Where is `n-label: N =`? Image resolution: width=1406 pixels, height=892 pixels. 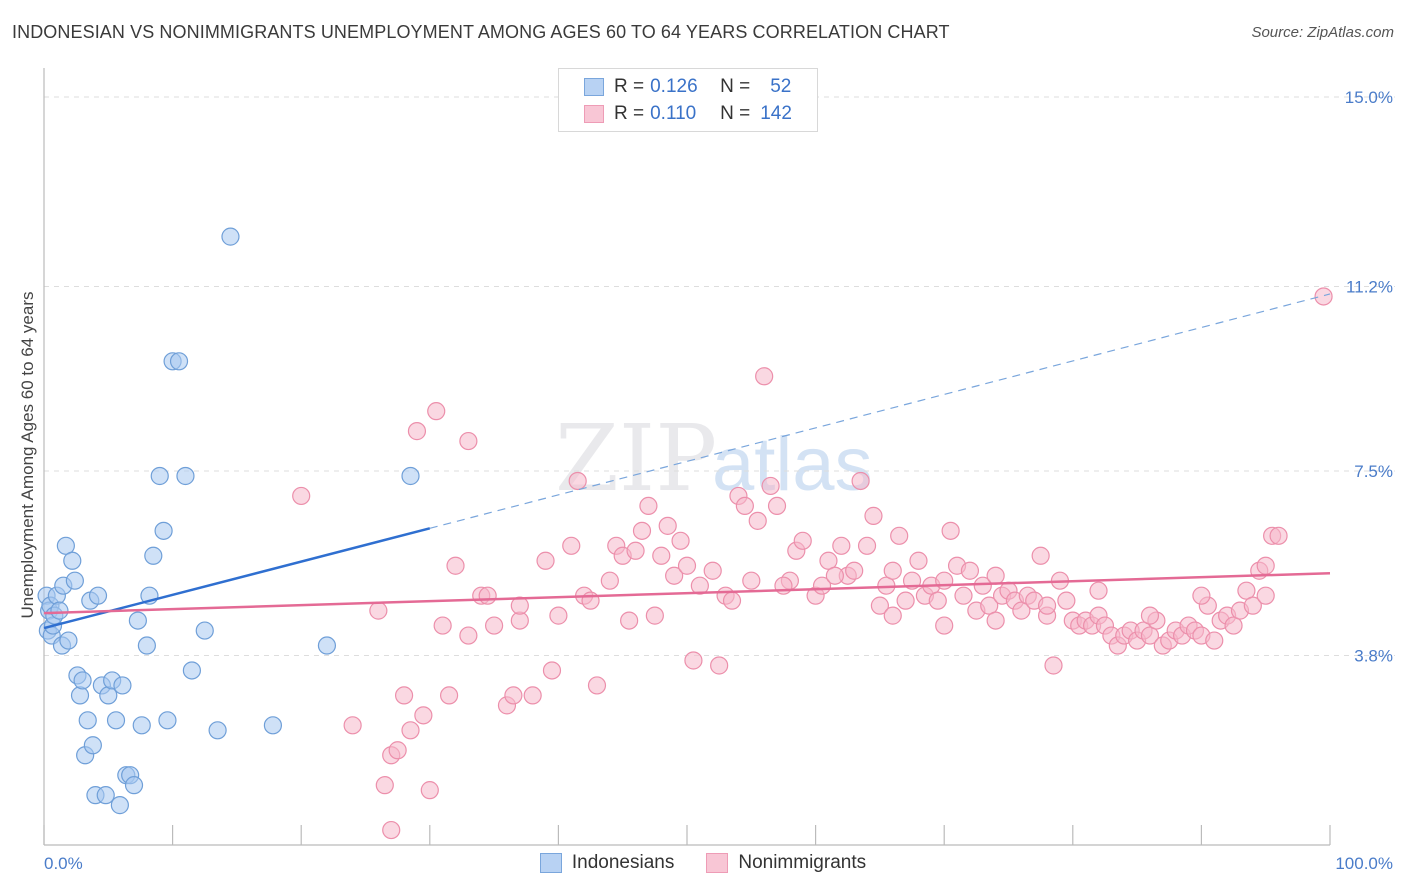
n-label: N = is located at coordinates (735, 86).